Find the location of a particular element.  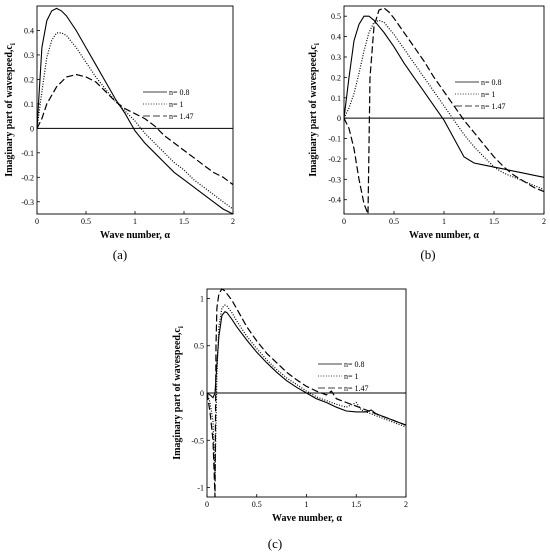

caption-a: (a) is located at coordinates (120, 254).